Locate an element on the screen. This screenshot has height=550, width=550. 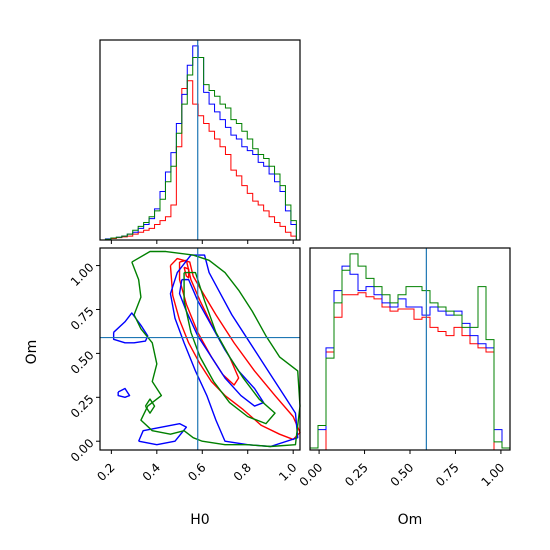
x-axis-label-H0: H0 is located at coordinates (199, 520).